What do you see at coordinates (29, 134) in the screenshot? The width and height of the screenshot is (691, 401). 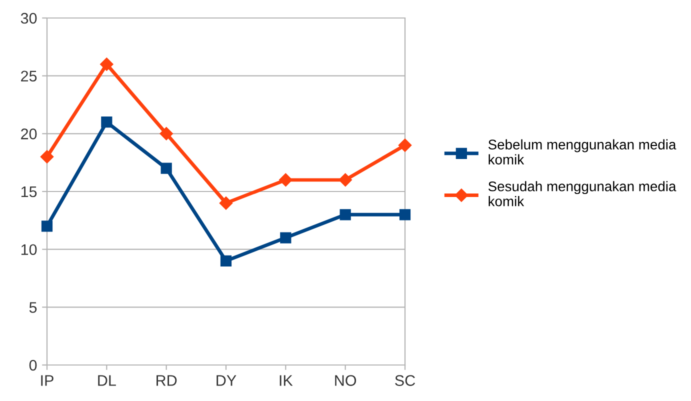 I see `y-tick-label: 20` at bounding box center [29, 134].